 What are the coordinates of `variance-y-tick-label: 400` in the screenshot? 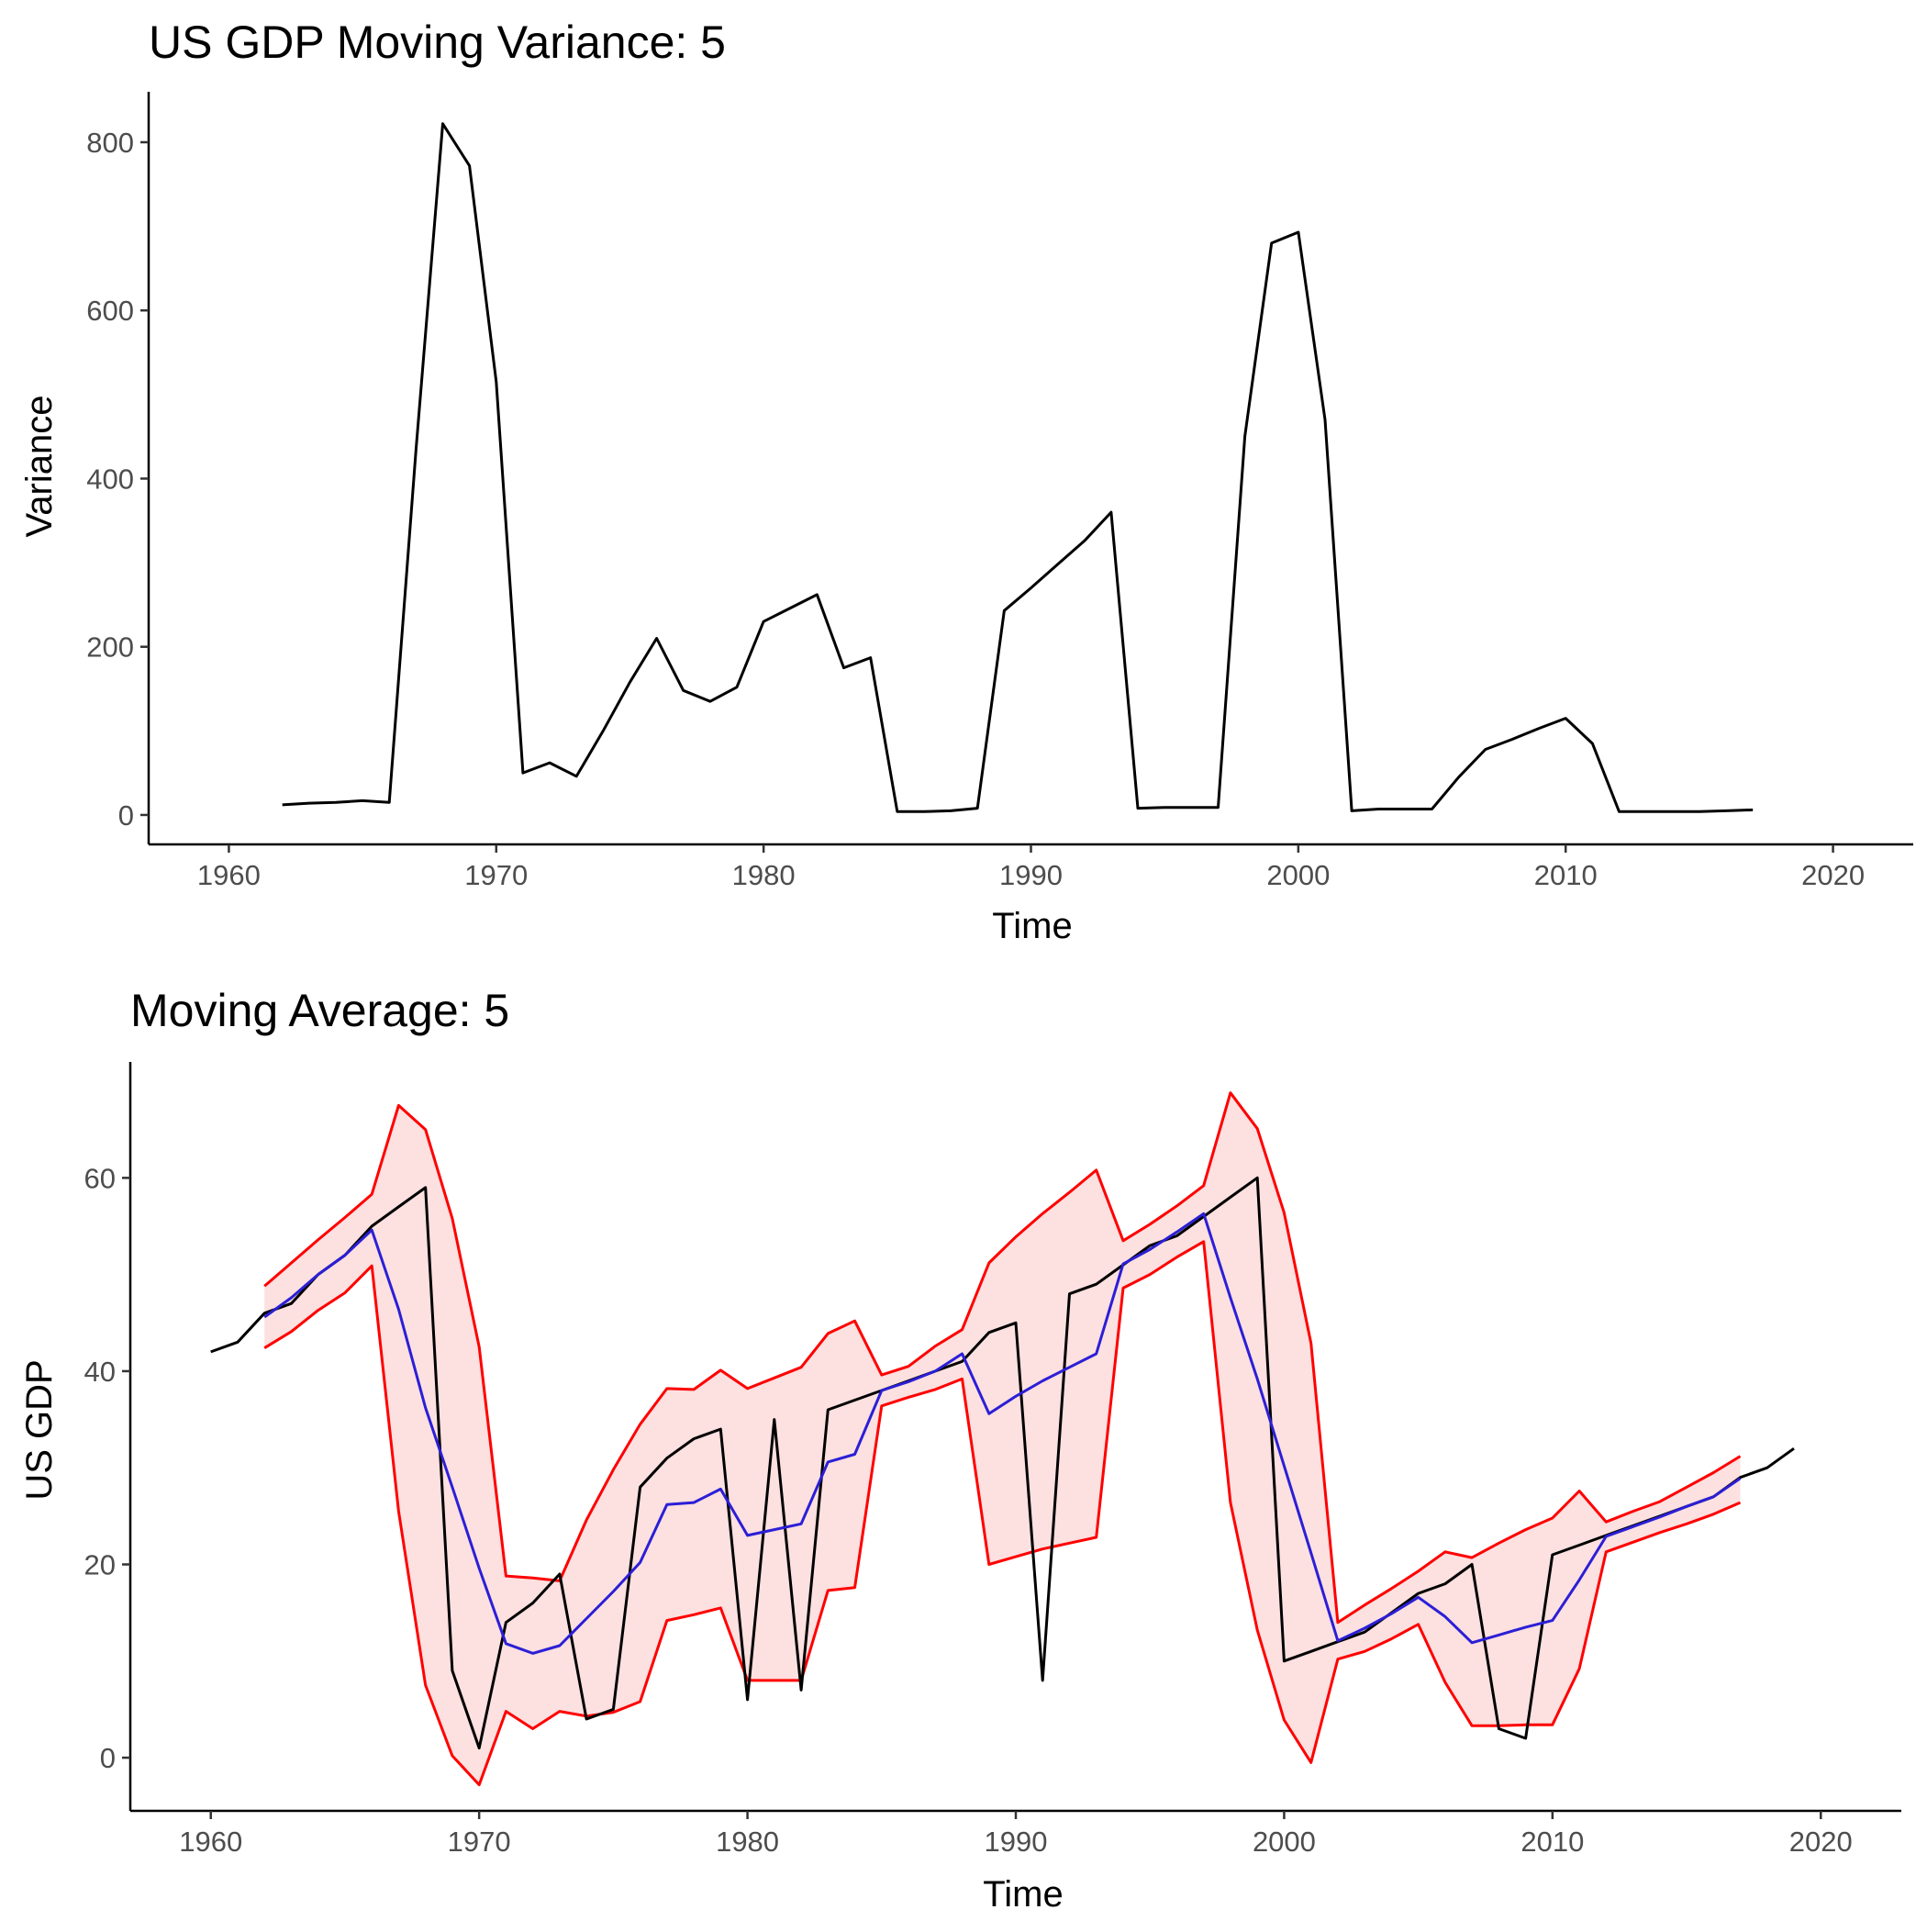 It's located at (110, 479).